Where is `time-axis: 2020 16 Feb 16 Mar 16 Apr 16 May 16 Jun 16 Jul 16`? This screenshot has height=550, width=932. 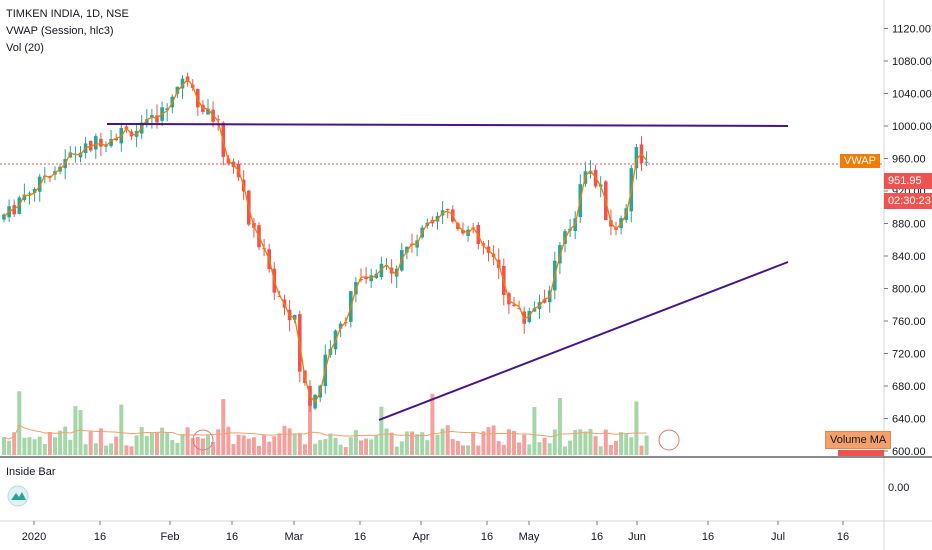 time-axis: 2020 16 Feb 16 Mar 16 Apr 16 May 16 Jun 16 Jul 16 is located at coordinates (435, 532).